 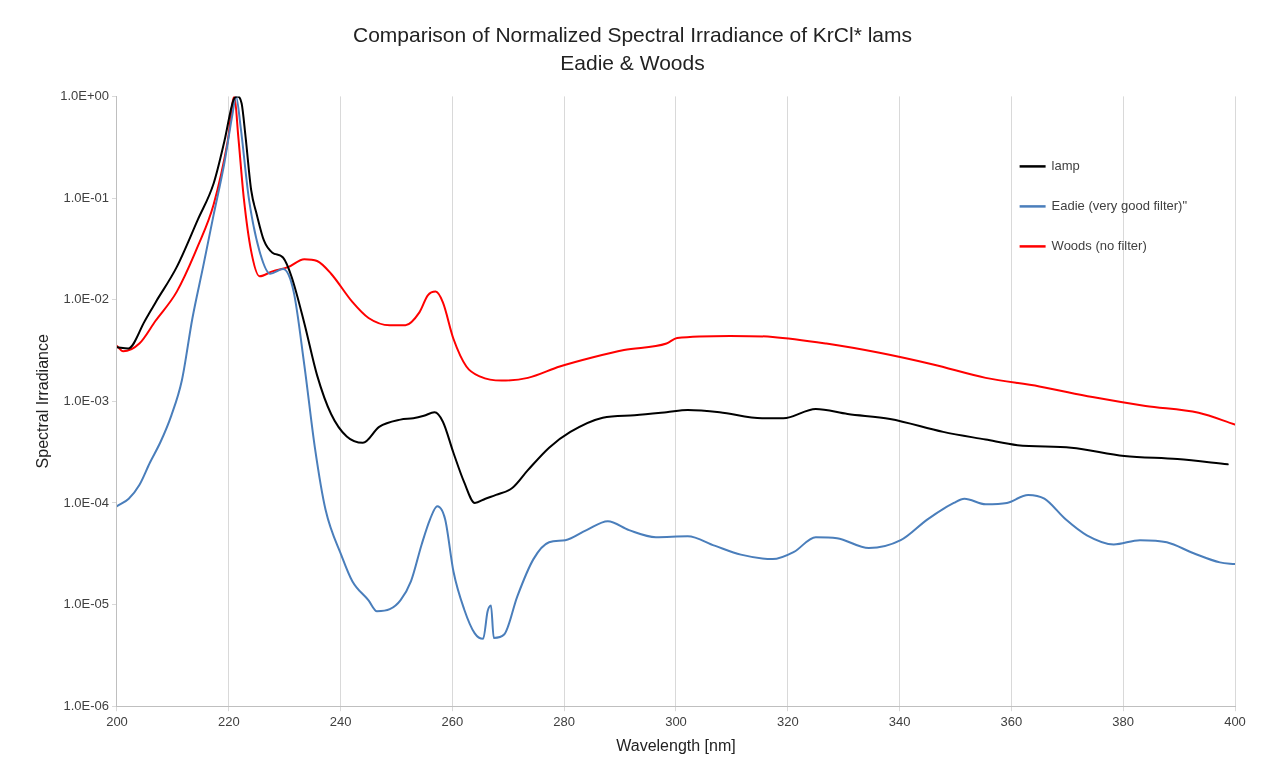 I want to click on y-tick-label: 1.0E-01, so click(x=86, y=197).